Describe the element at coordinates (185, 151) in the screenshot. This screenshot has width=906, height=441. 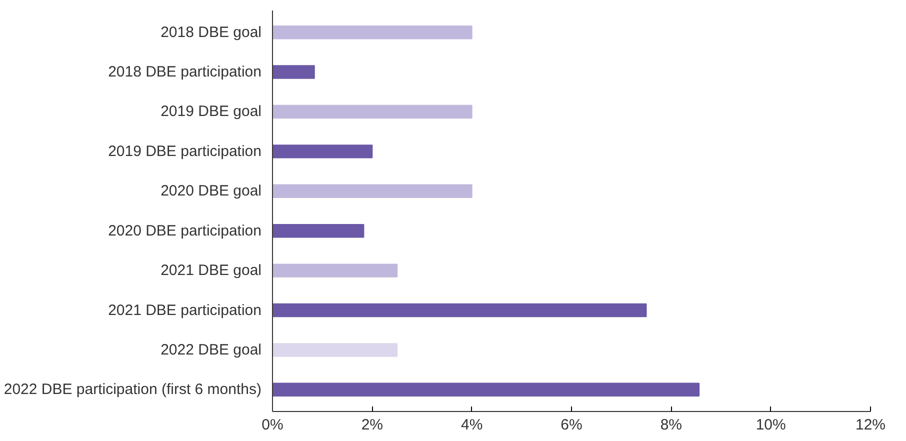
I see `y-tick-label: 2019 DBE participation` at that location.